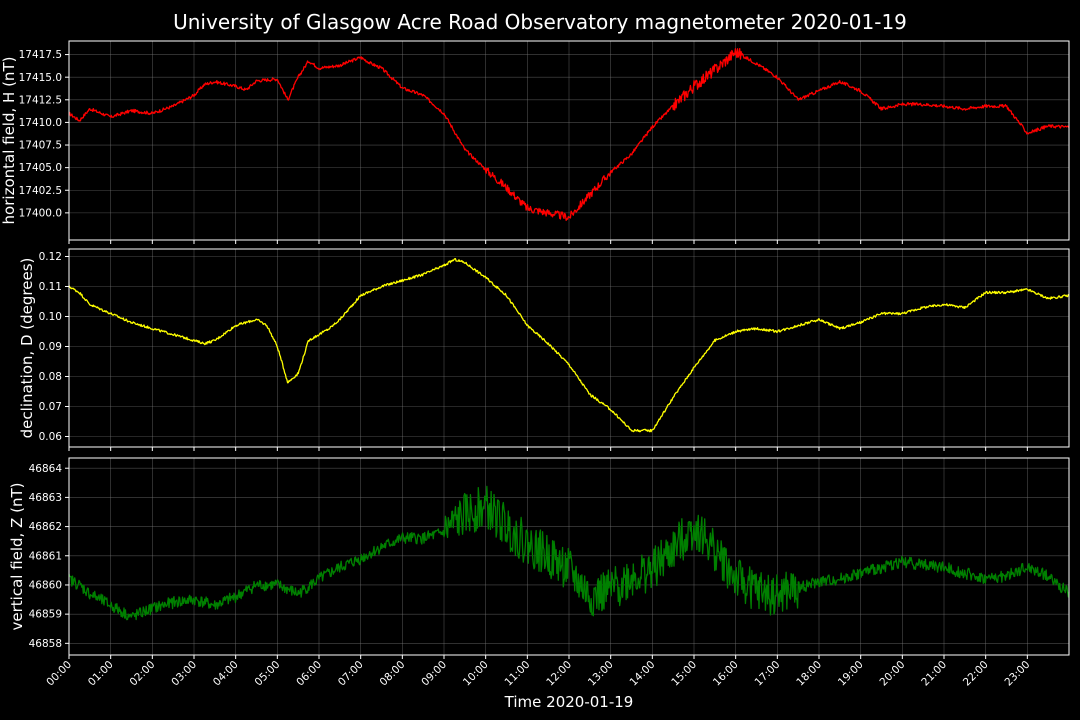  What do you see at coordinates (893, 674) in the screenshot?
I see `x-tick-label: 20:00` at bounding box center [893, 674].